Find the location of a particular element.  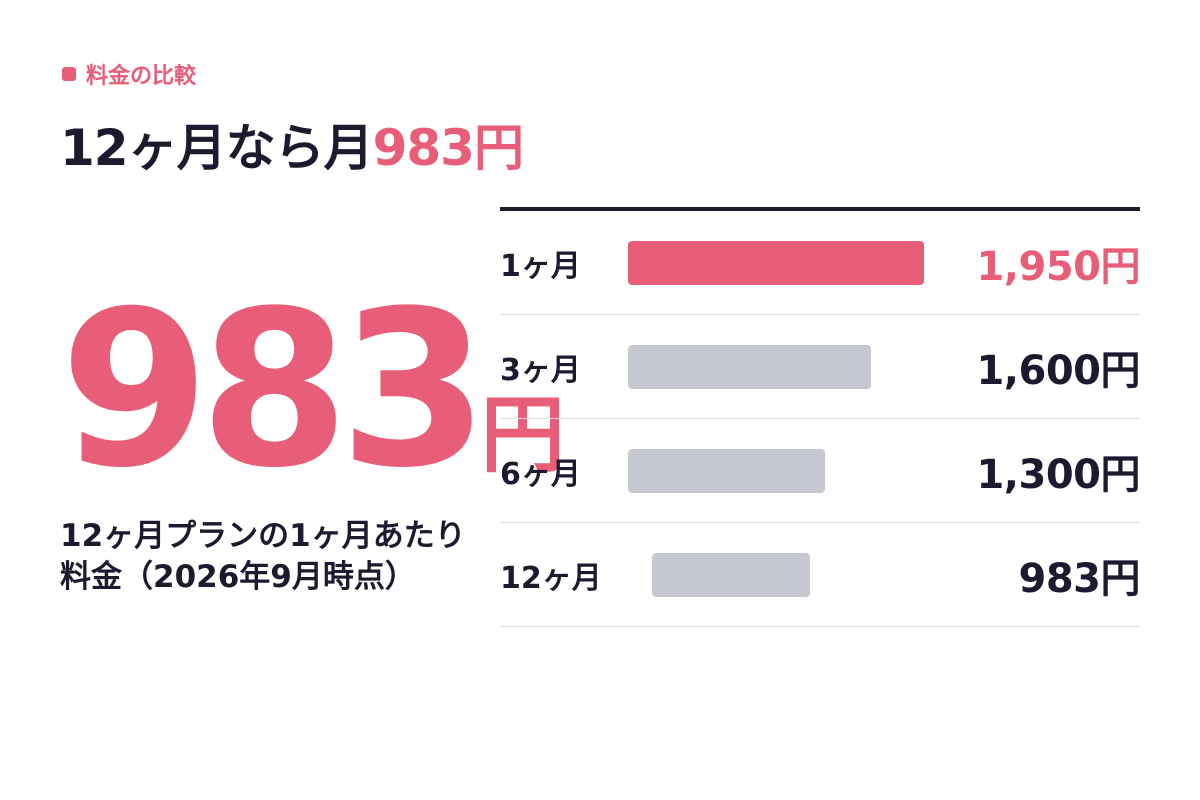

hero-price: 983円 is located at coordinates (312, 389).